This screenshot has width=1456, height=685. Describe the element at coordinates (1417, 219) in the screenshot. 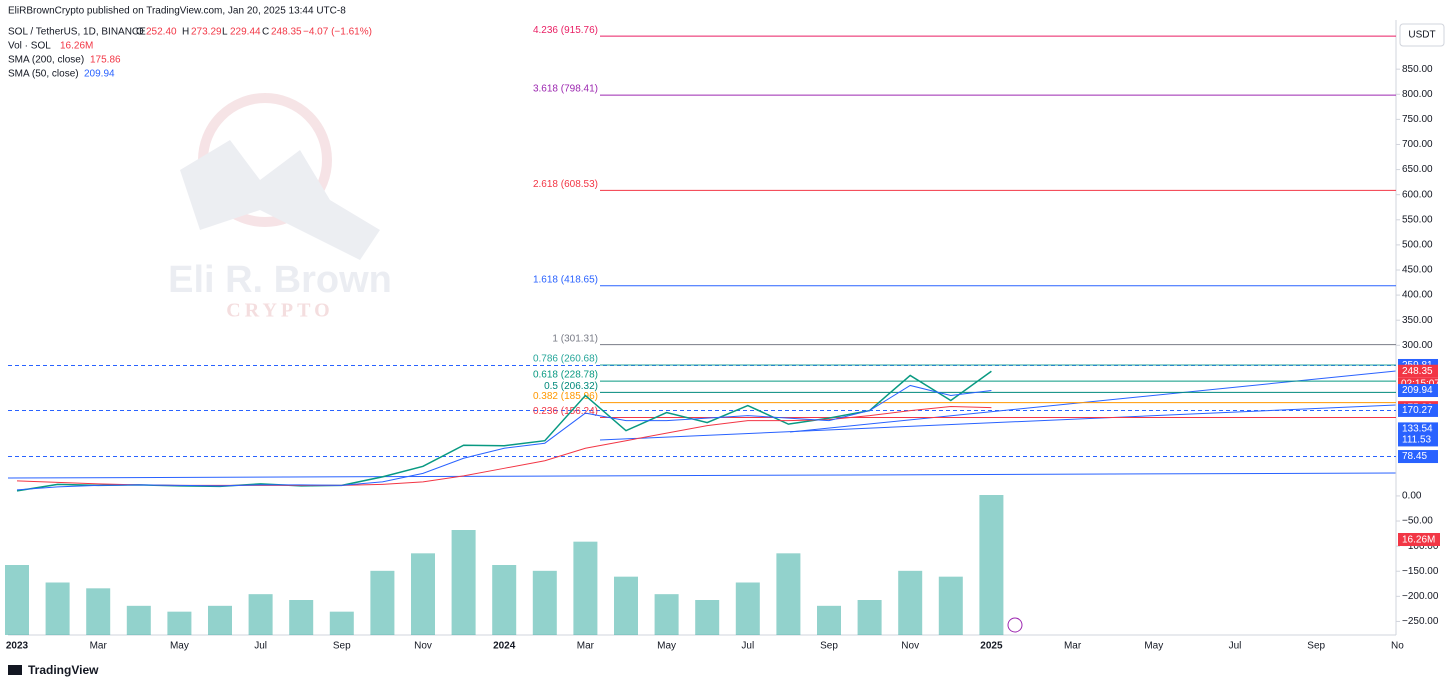

I see `y-tick-label: 550.00` at that location.